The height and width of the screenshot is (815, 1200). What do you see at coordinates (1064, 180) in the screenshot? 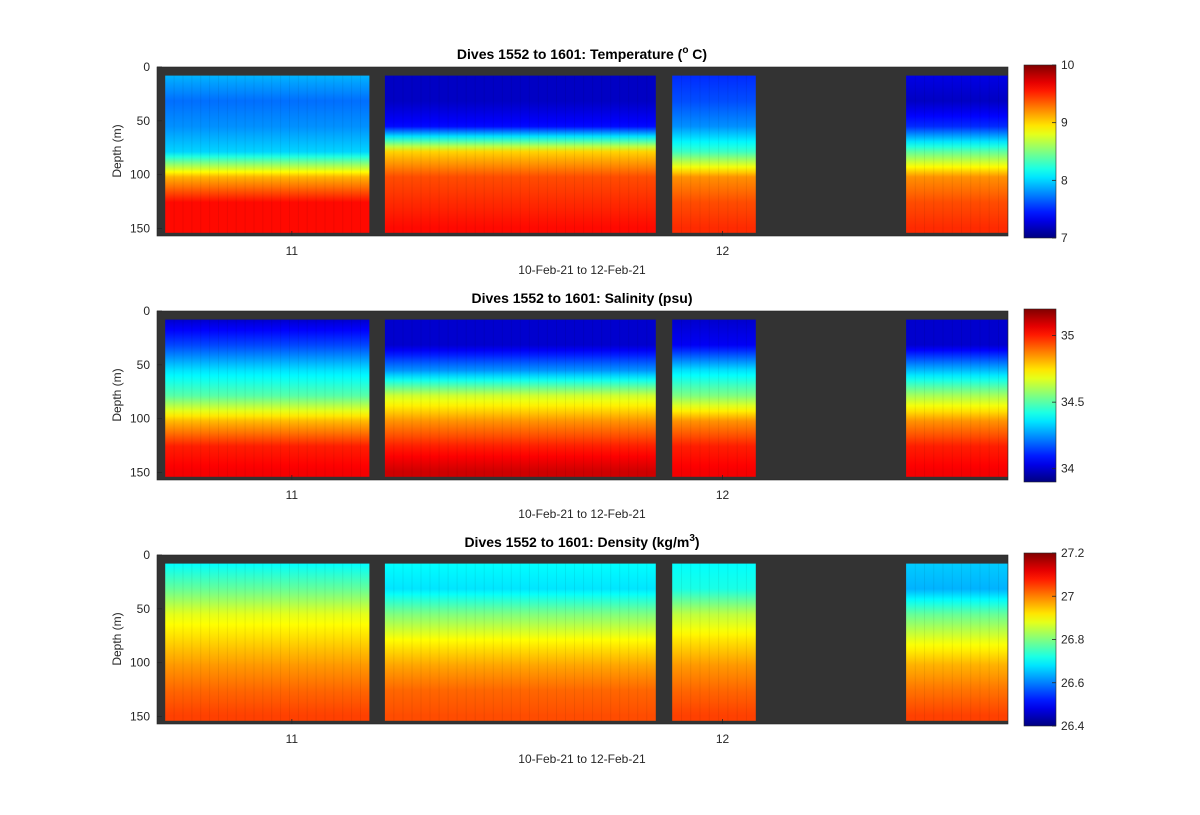
I see `colorbar-tick-label: 8` at bounding box center [1064, 180].